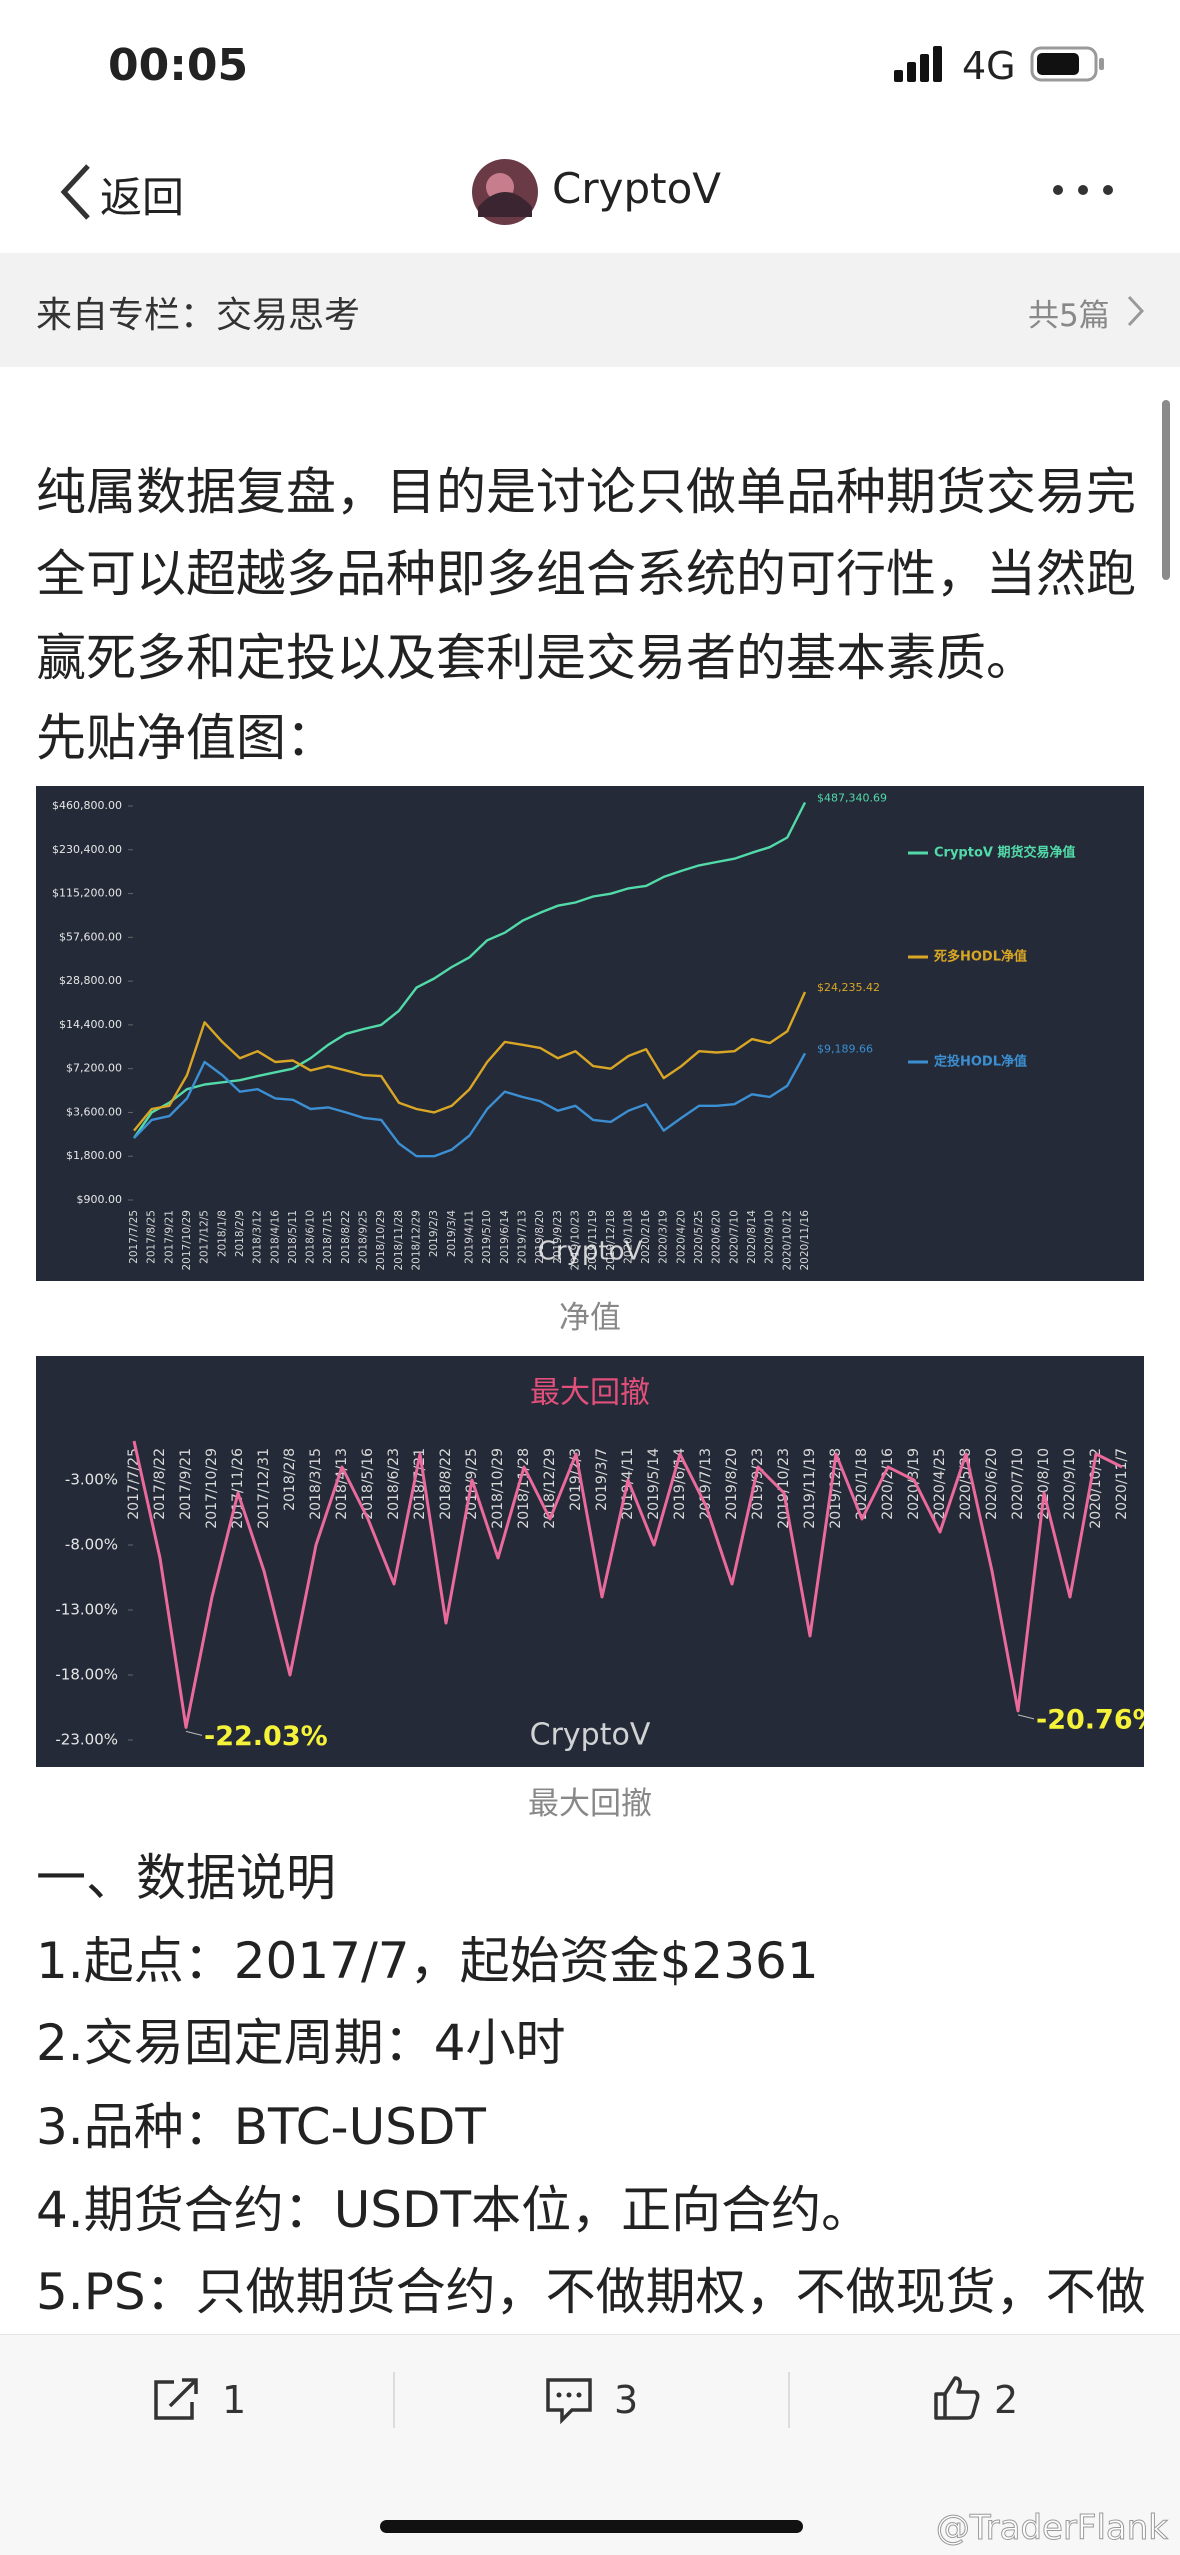  Describe the element at coordinates (1006, 2400) in the screenshot. I see `like-count: 2` at that location.